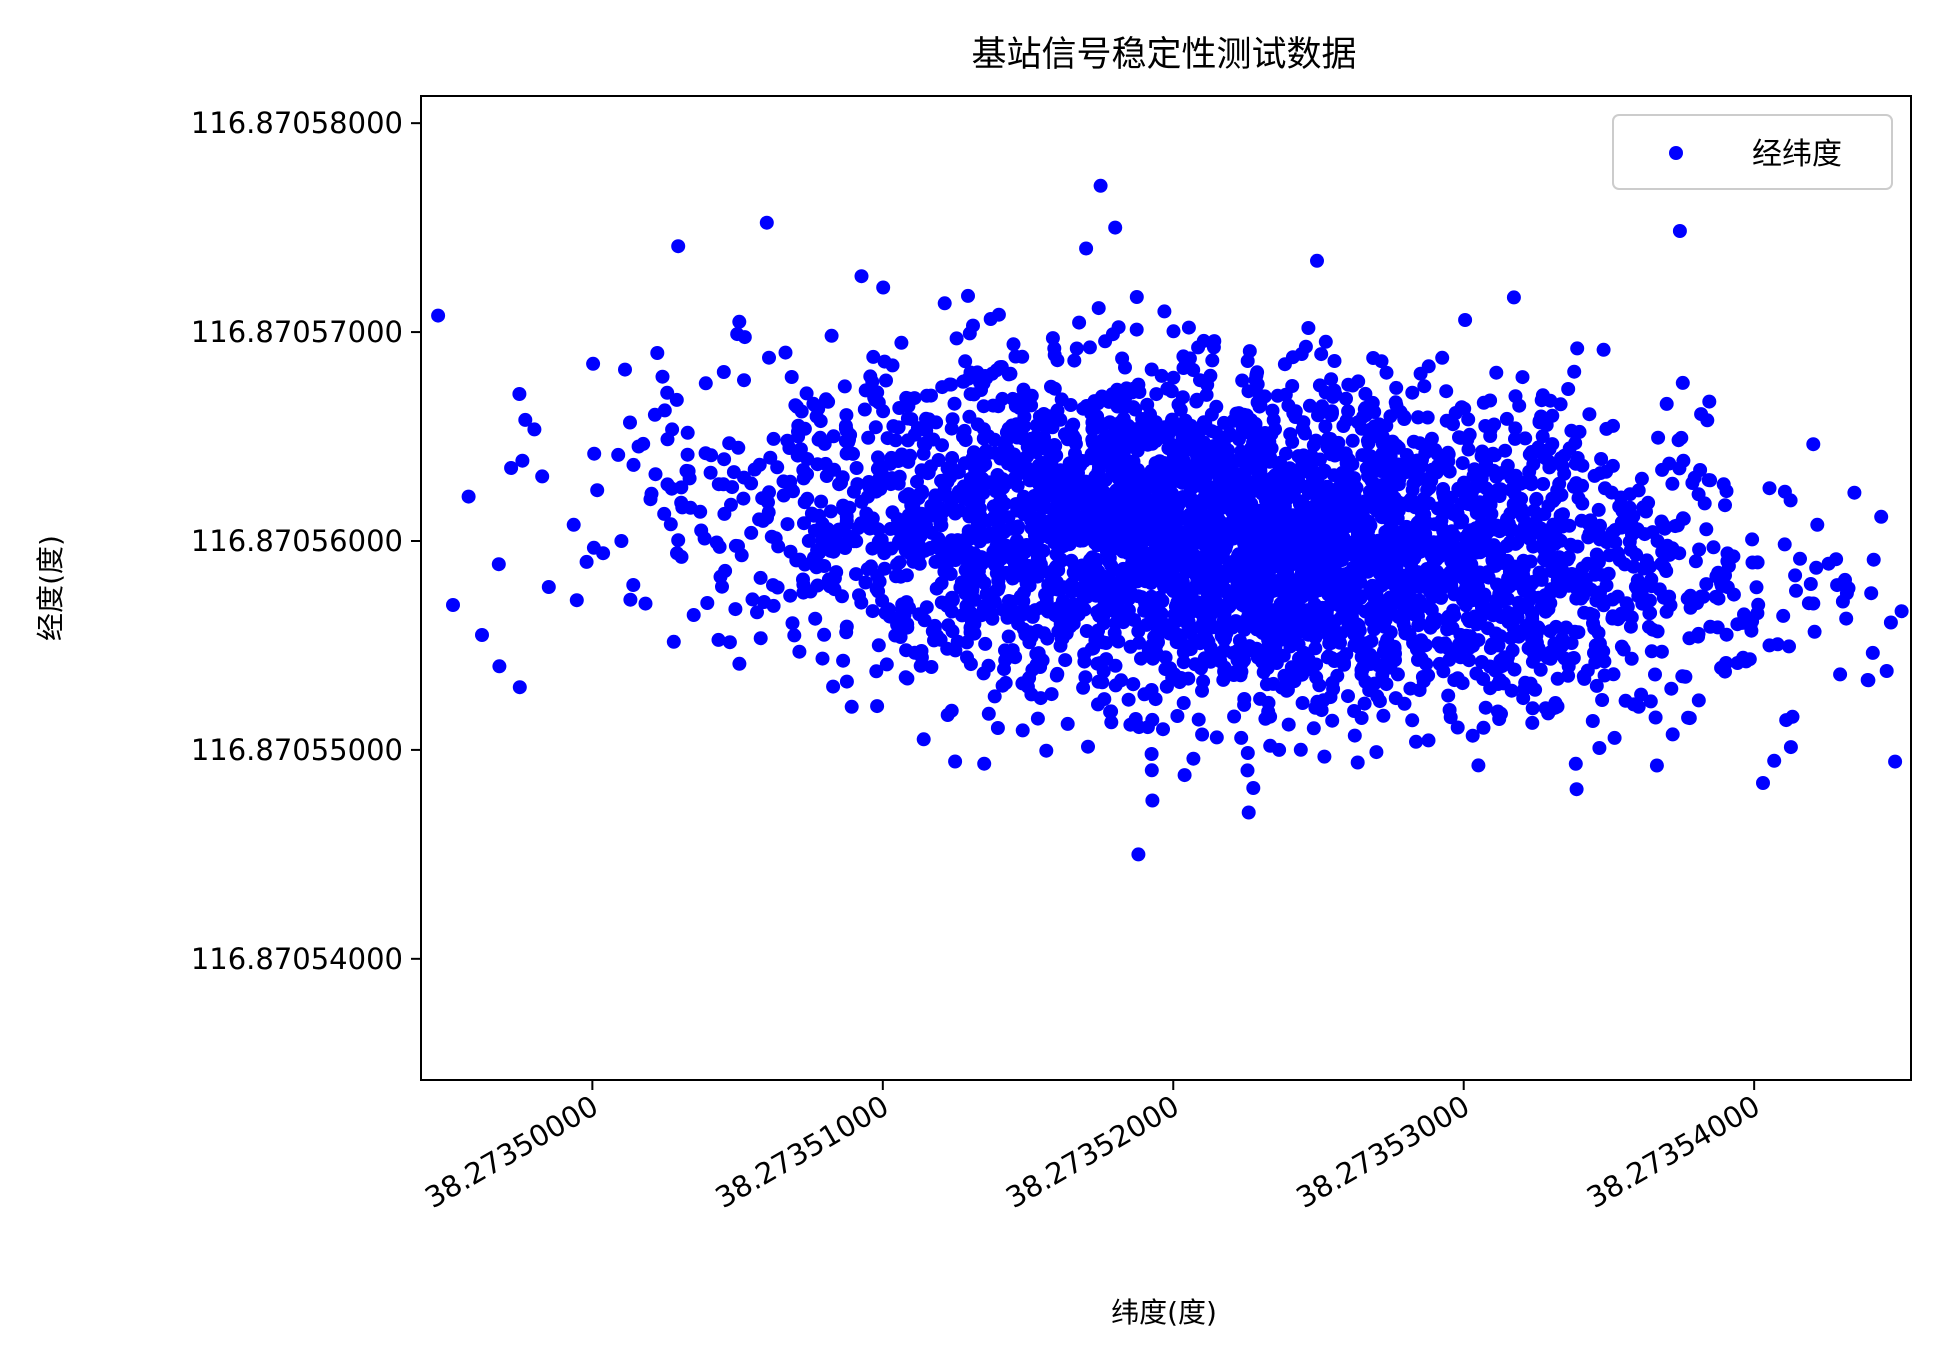 Image resolution: width=1936 pixels, height=1363 pixels. What do you see at coordinates (297, 123) in the screenshot?
I see `y-tick-label: 116.87058000` at bounding box center [297, 123].